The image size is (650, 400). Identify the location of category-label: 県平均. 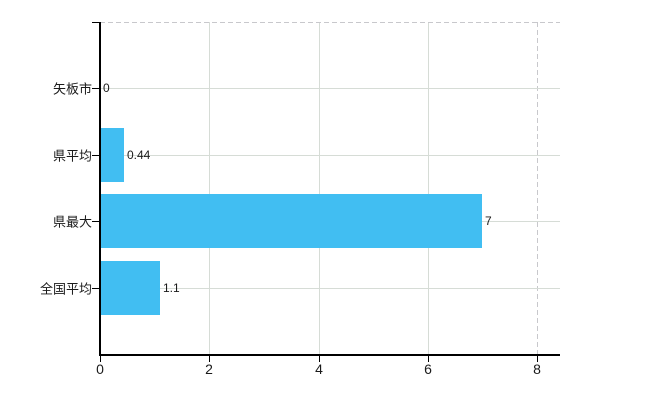
(72, 156).